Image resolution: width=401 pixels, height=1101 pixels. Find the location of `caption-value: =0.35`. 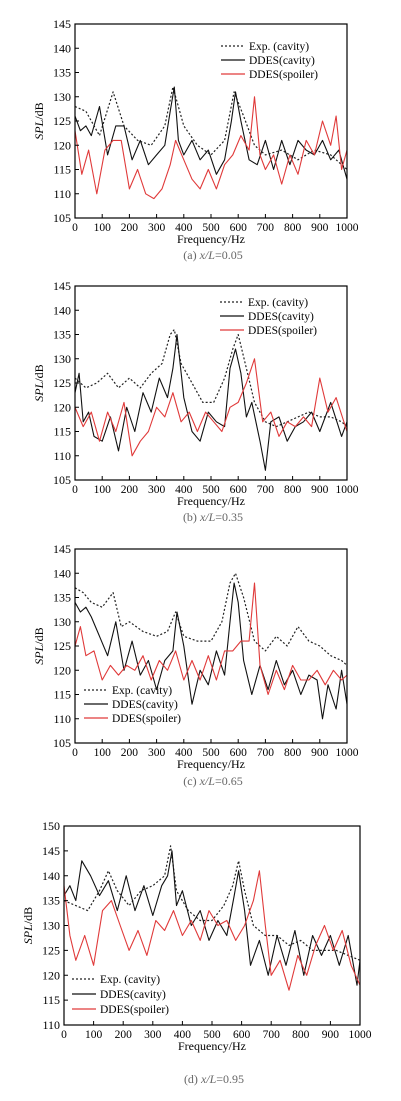

caption-value: =0.35 is located at coordinates (229, 517).